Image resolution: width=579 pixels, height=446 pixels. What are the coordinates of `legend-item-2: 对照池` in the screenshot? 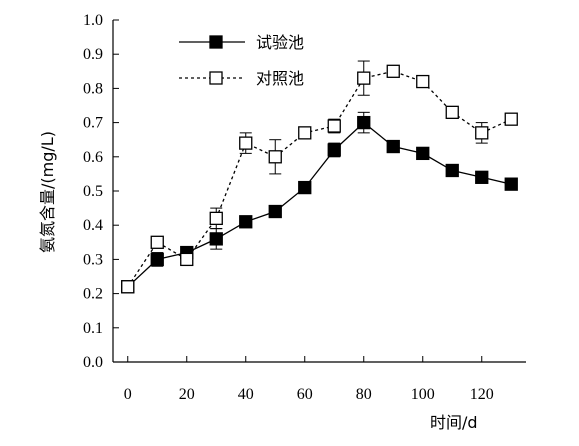 It's located at (241, 78).